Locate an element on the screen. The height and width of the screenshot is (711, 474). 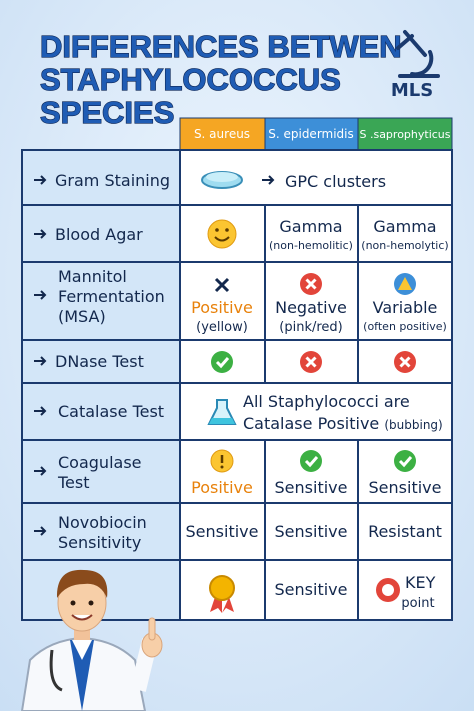
cell-note: (pink/red) is located at coordinates (310, 327).